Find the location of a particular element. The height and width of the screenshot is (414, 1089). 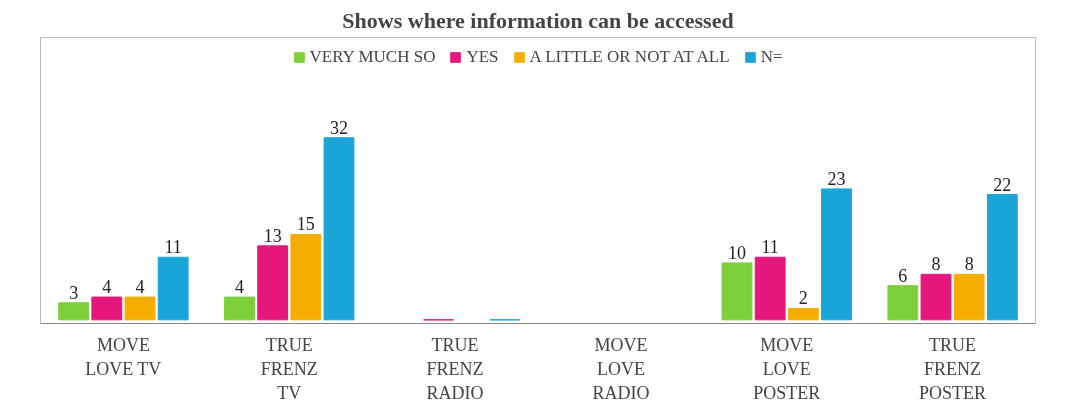

data-label: 13 is located at coordinates (272, 235).